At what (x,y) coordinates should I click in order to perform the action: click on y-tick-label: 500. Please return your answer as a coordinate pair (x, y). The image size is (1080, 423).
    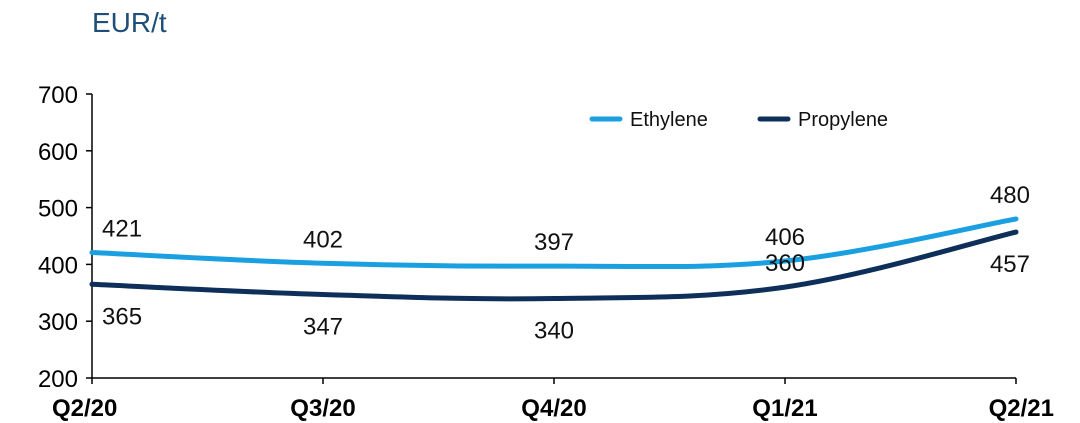
    Looking at the image, I should click on (58, 209).